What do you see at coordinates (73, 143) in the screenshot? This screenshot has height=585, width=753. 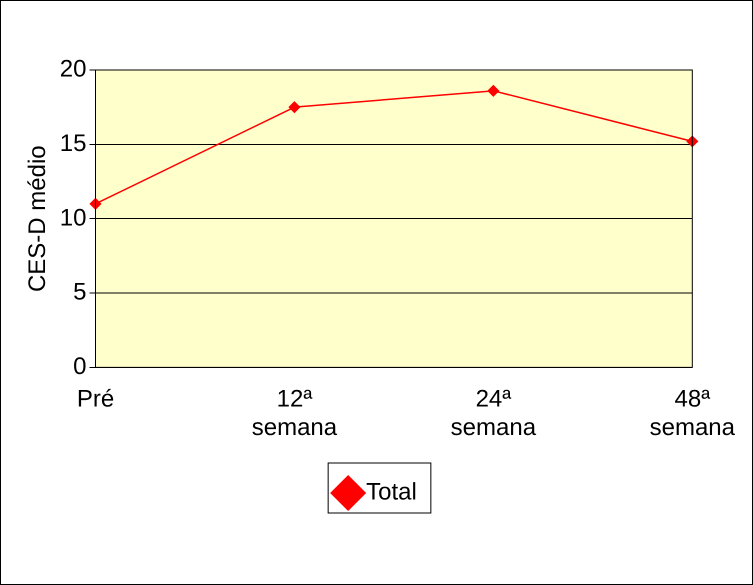 I see `y-tick-label: 15` at bounding box center [73, 143].